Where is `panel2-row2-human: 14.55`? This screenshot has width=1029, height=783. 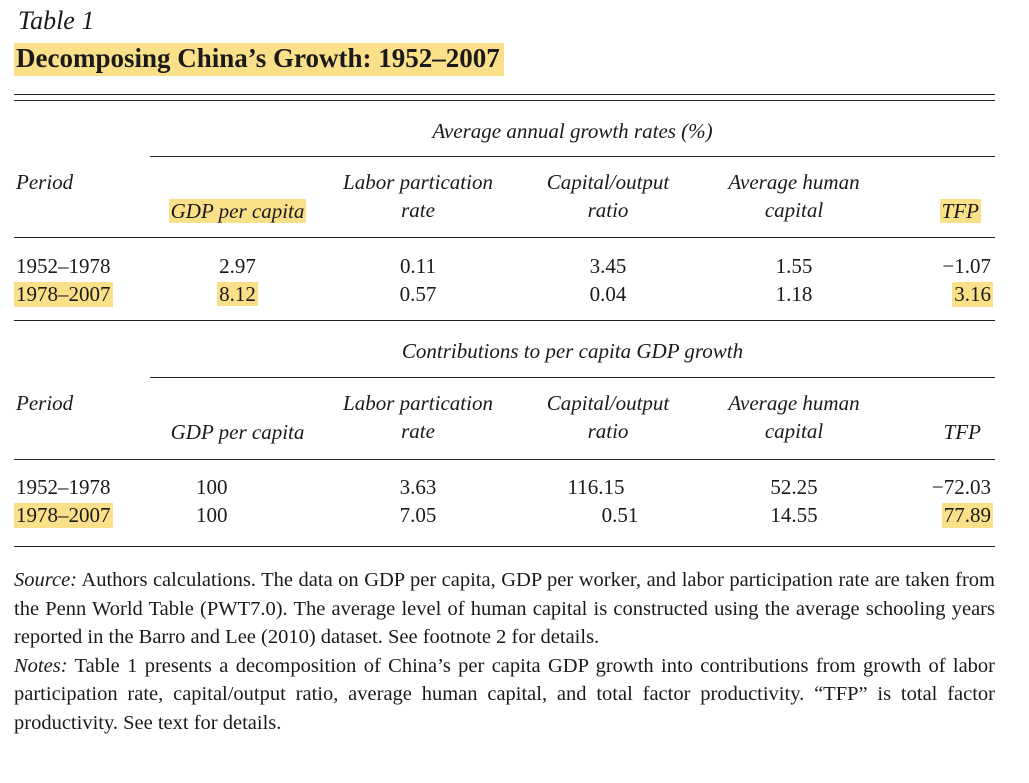 panel2-row2-human: 14.55 is located at coordinates (794, 515).